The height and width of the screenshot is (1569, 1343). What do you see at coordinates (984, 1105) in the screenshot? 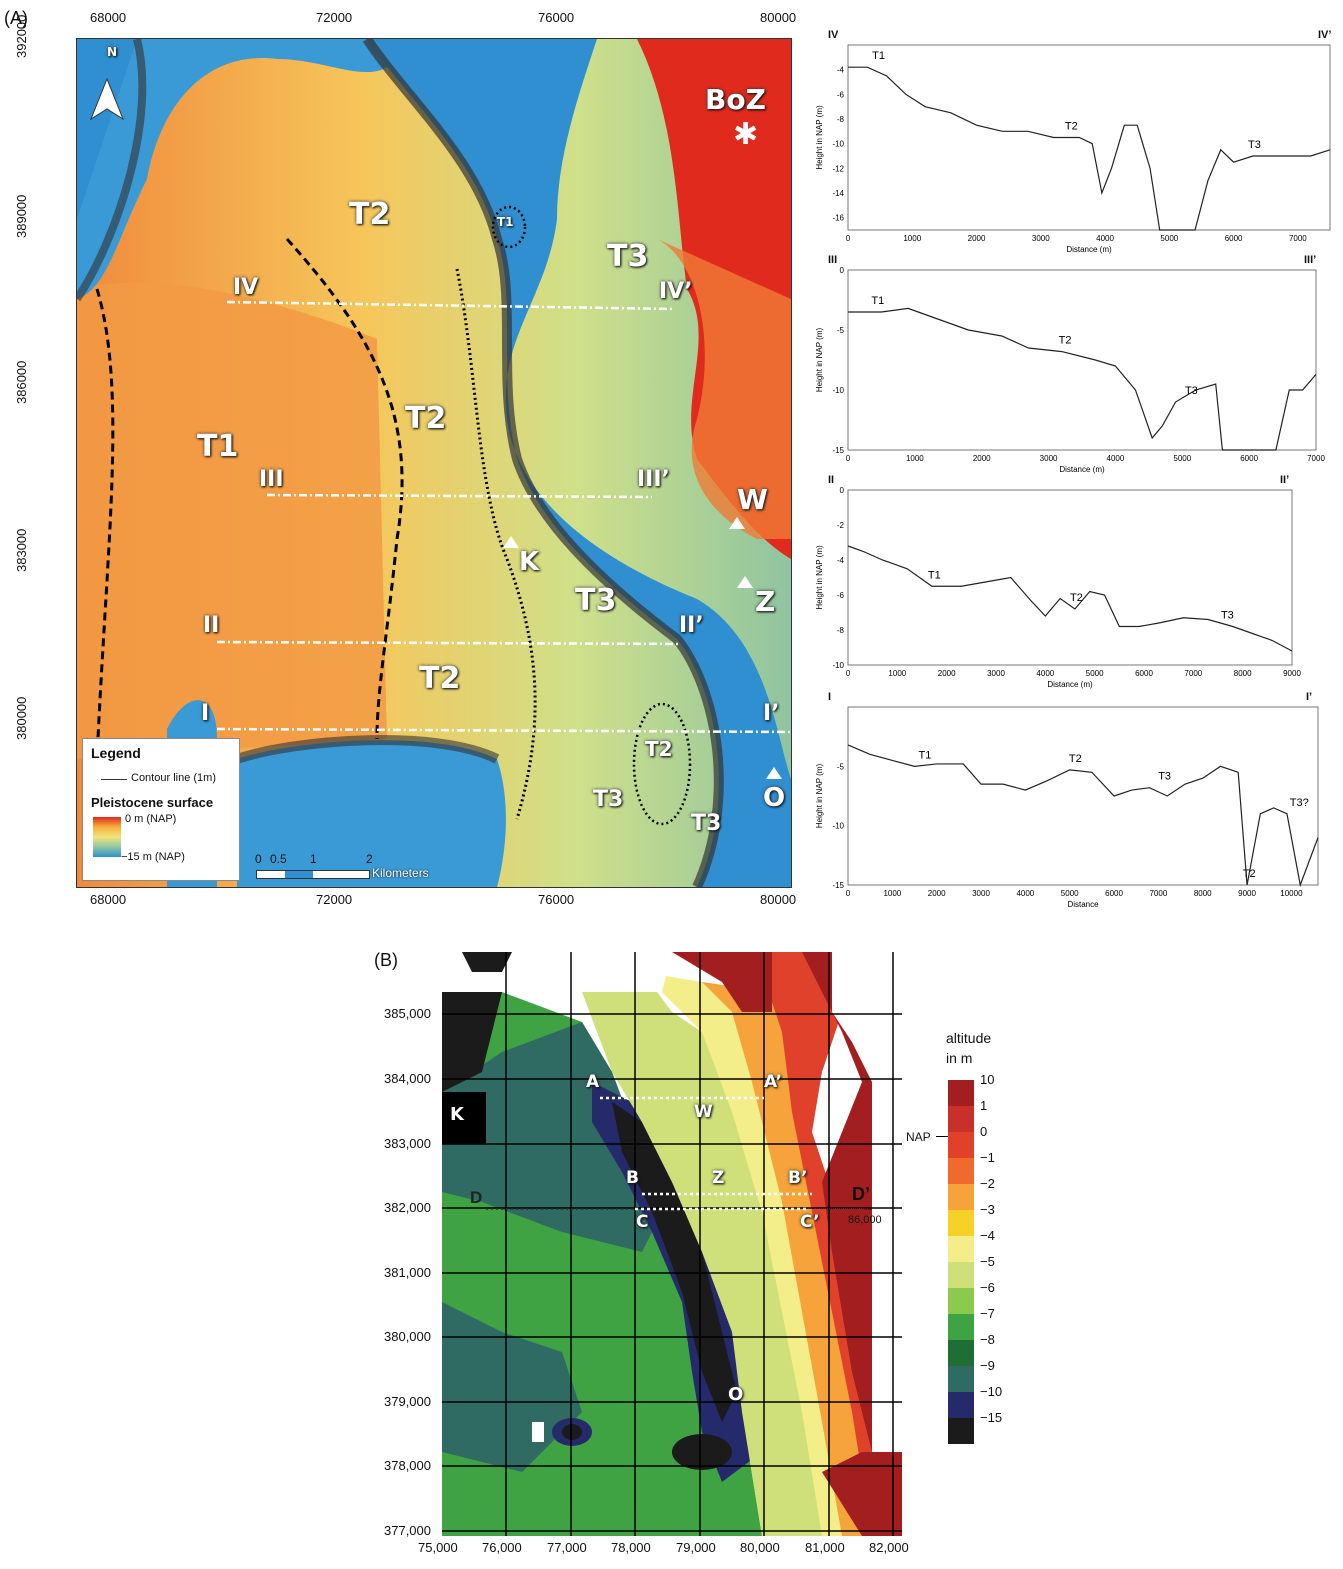
I see `colorbar-label: 1` at bounding box center [984, 1105].